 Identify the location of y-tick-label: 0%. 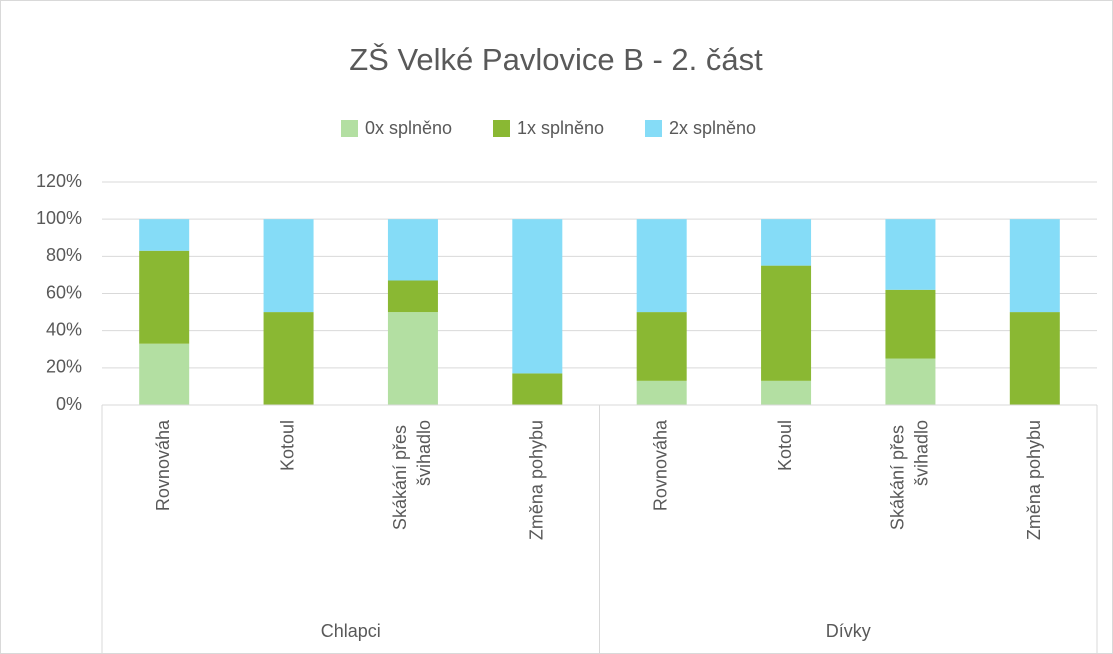
(69, 404).